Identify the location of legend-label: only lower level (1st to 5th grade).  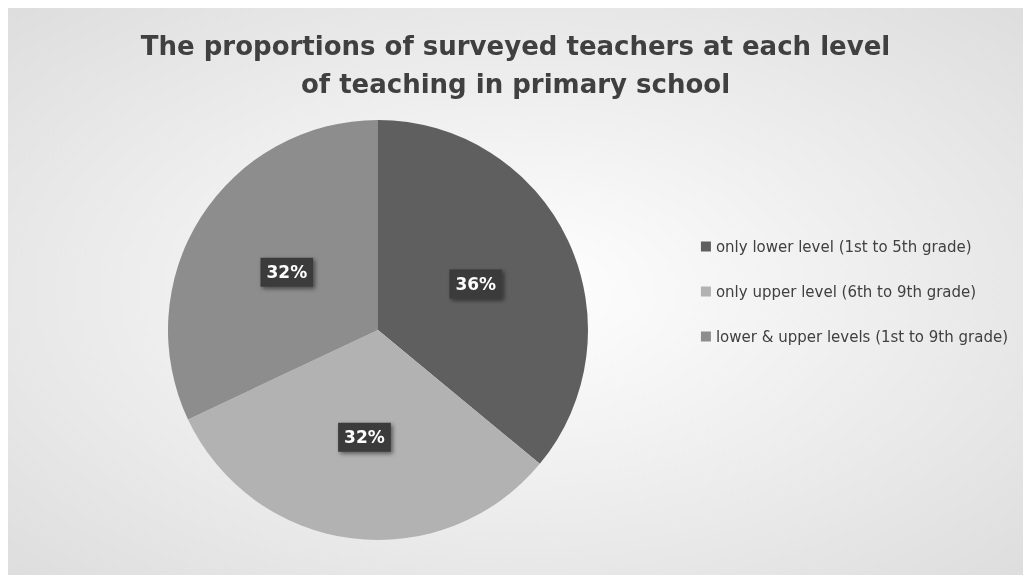
(843, 246).